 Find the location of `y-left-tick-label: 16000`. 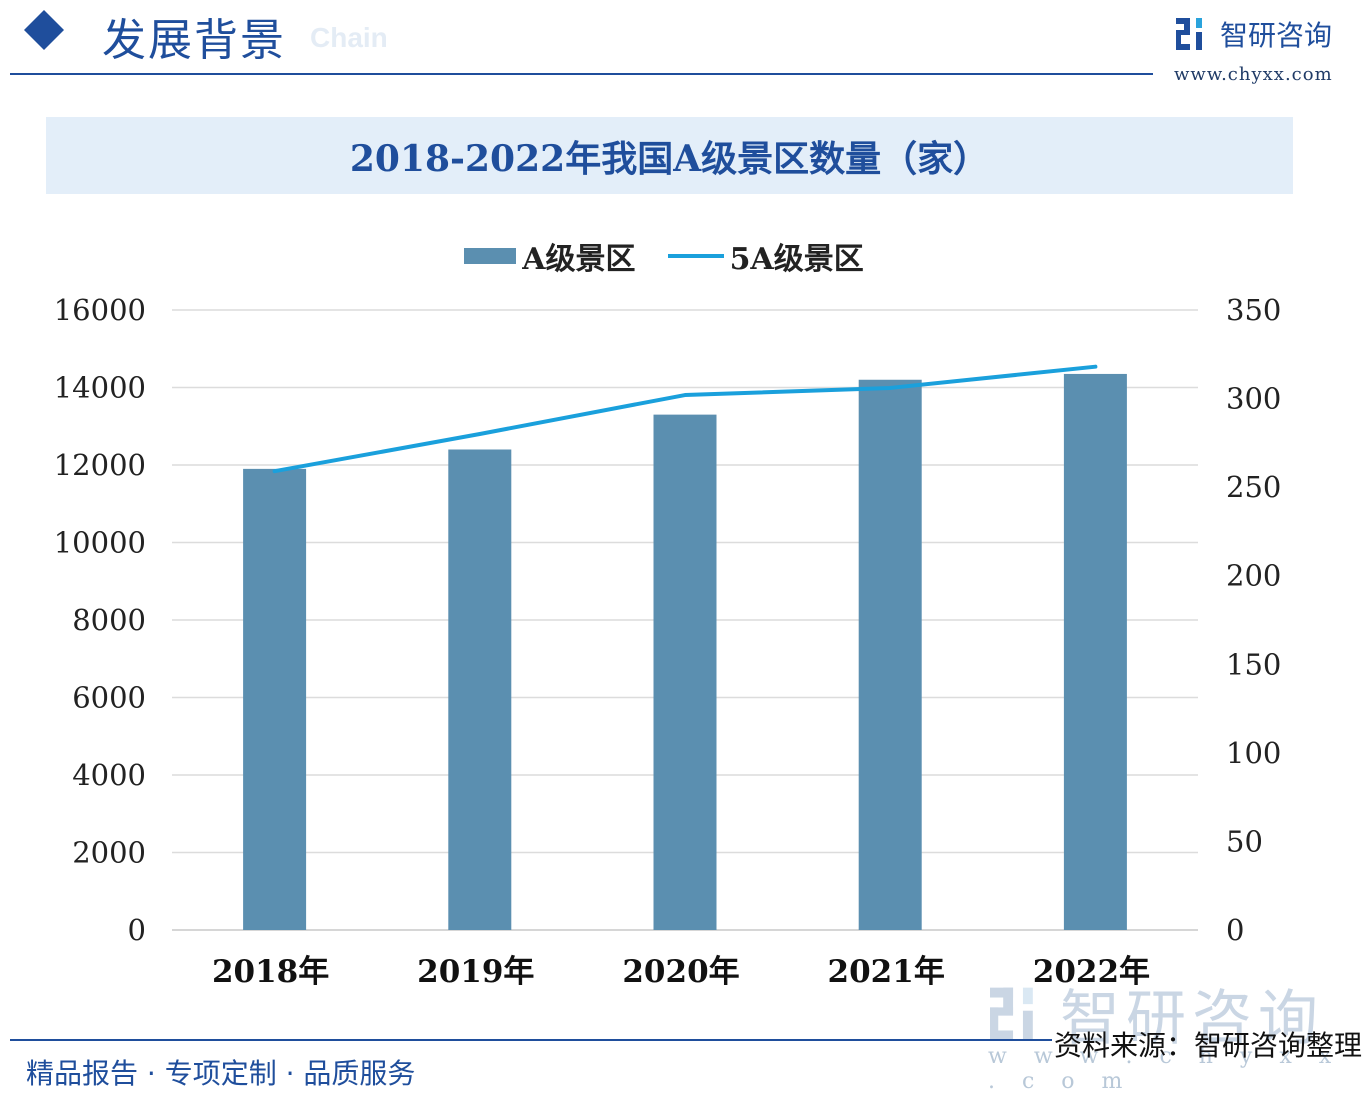

y-left-tick-label: 16000 is located at coordinates (100, 310).